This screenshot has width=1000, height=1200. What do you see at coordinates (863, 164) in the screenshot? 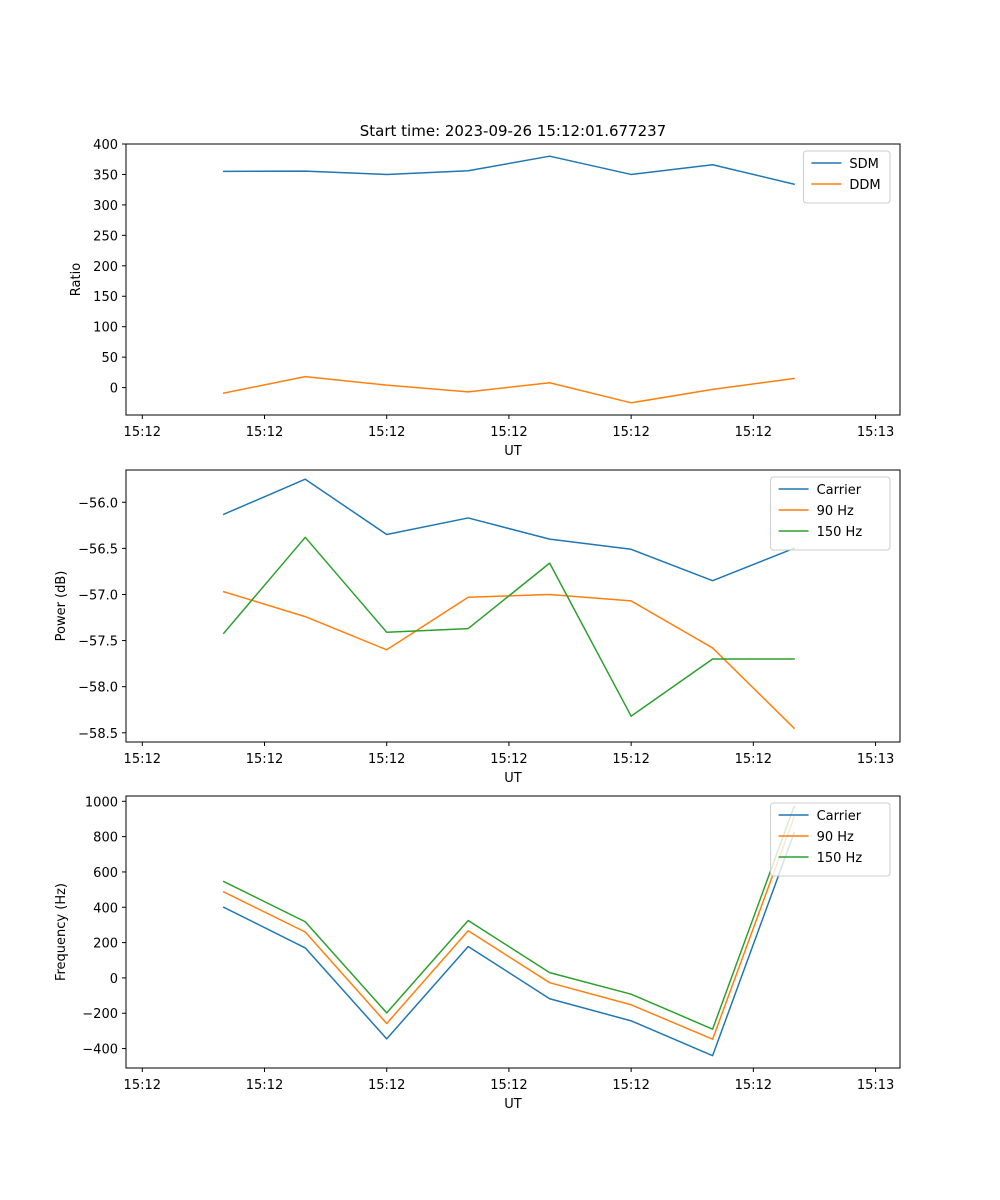
I see `legend-label-sdm: SDM` at bounding box center [863, 164].